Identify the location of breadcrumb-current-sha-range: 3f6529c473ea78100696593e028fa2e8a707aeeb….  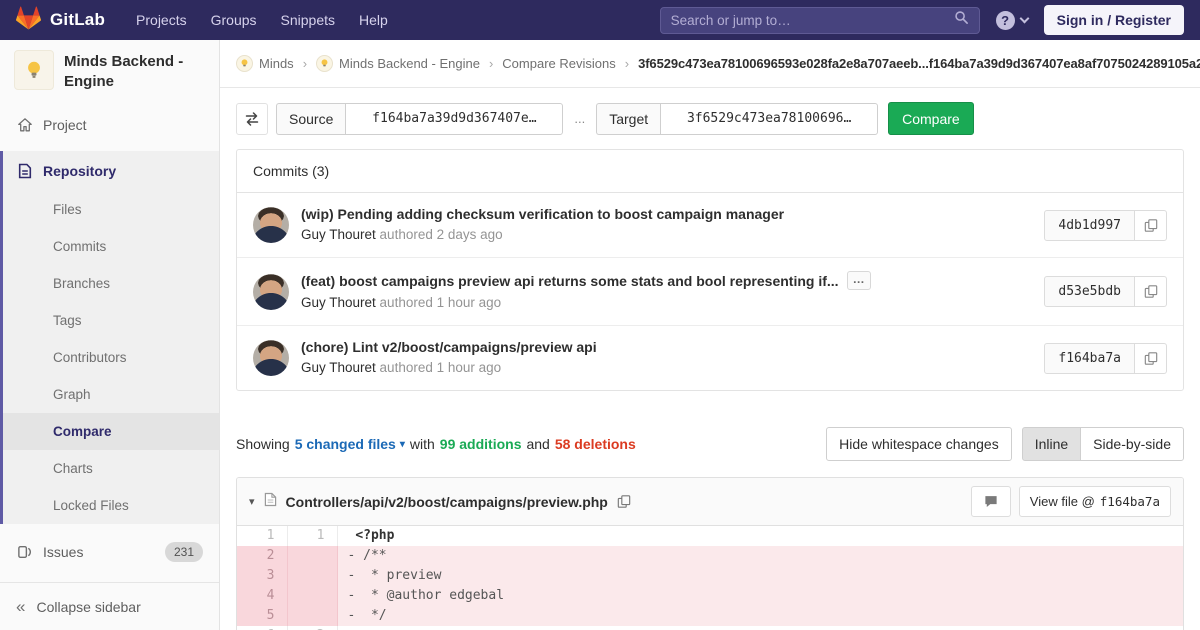
(919, 63).